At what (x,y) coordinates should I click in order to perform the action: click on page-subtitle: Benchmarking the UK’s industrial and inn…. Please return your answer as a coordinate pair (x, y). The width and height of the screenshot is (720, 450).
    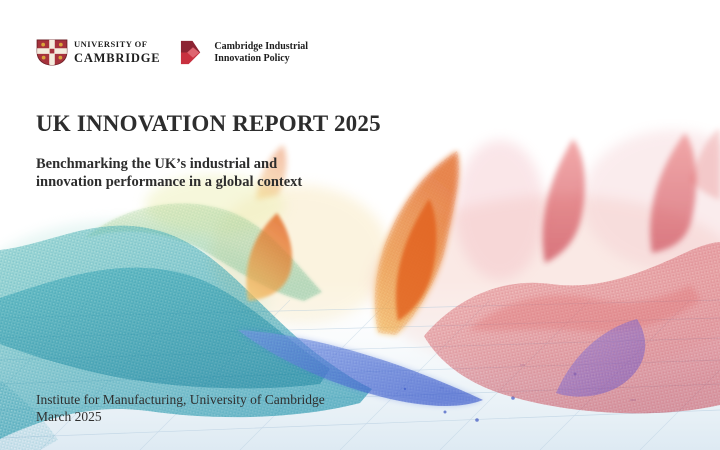
    Looking at the image, I should click on (169, 173).